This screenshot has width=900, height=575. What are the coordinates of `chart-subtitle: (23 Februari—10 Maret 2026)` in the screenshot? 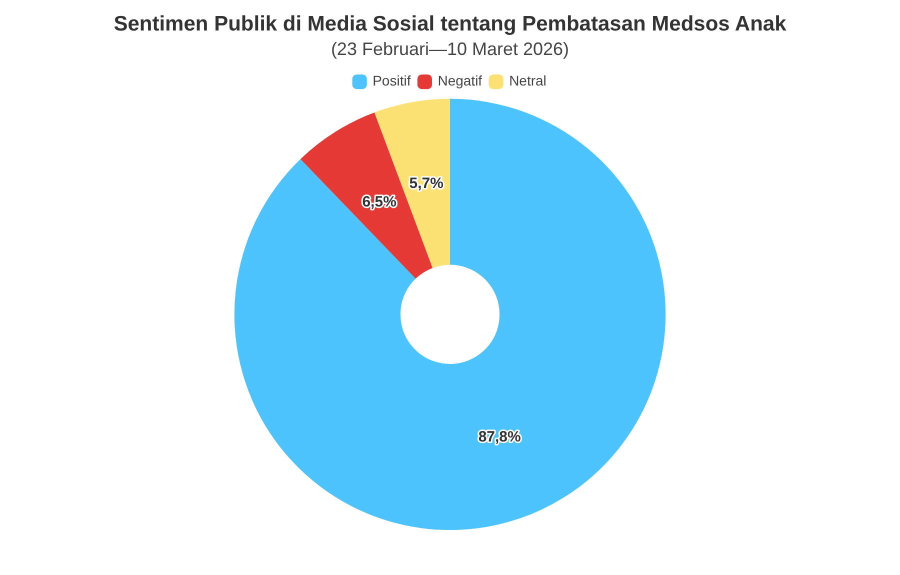 It's located at (450, 48).